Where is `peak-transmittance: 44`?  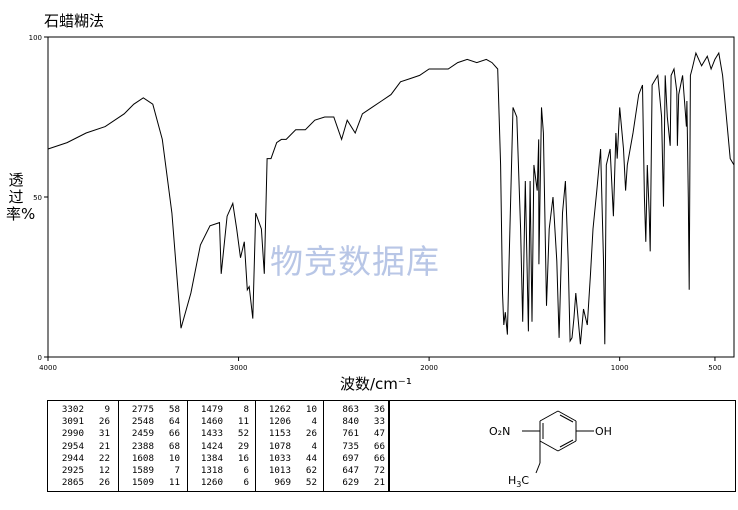
peak-transmittance: 44 is located at coordinates (311, 458).